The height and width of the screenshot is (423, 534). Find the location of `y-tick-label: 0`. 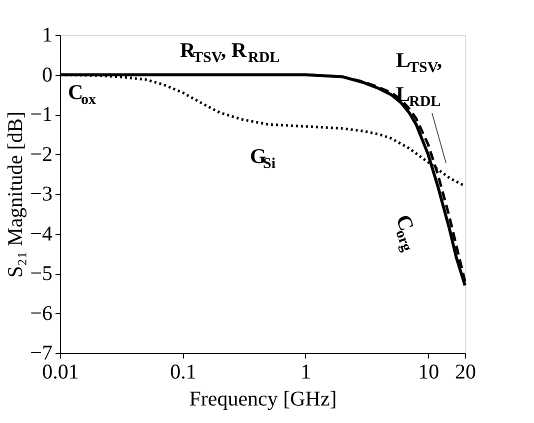

y-tick-label: 0 is located at coordinates (47, 74).